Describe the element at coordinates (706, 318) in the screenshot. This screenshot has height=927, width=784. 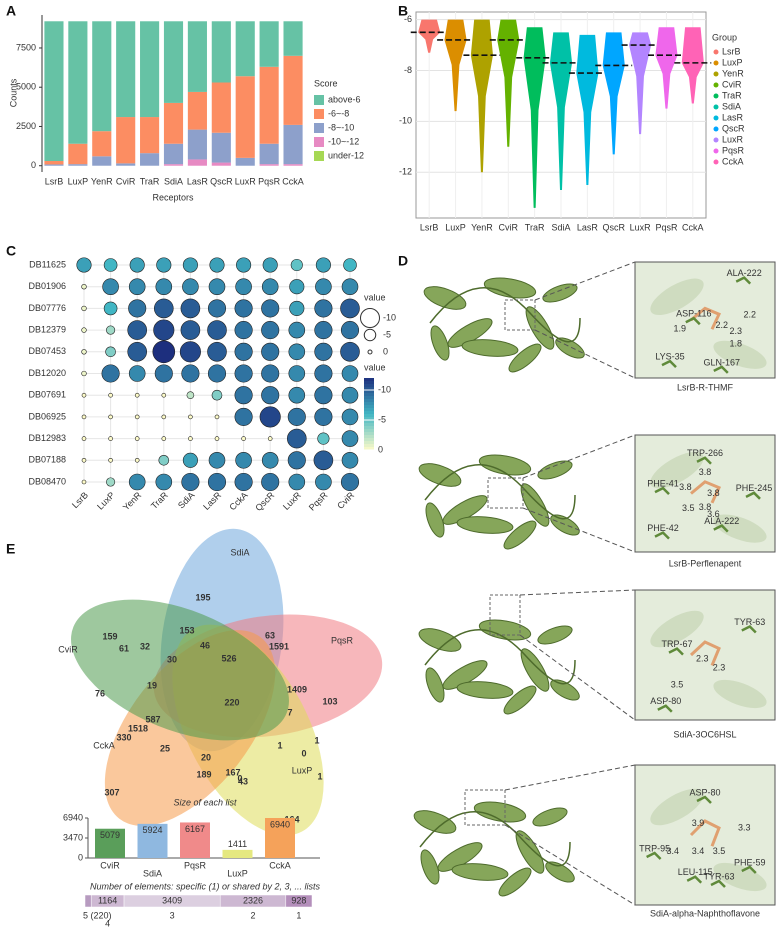
I see `ligand-stick` at that location.